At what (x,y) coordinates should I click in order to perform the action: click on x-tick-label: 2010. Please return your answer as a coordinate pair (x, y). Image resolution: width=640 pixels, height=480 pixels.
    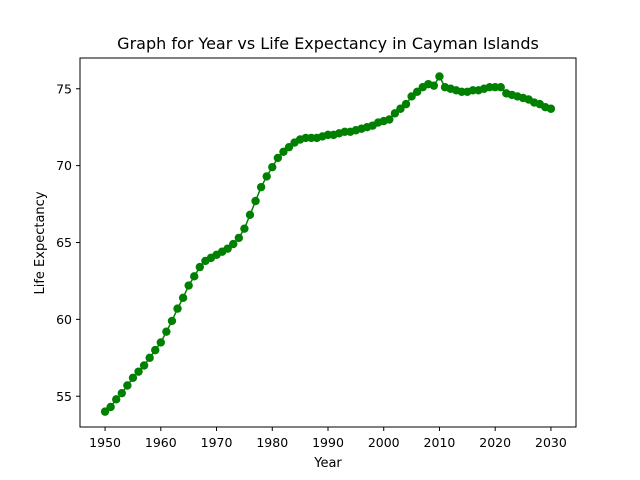
    Looking at the image, I should click on (440, 442).